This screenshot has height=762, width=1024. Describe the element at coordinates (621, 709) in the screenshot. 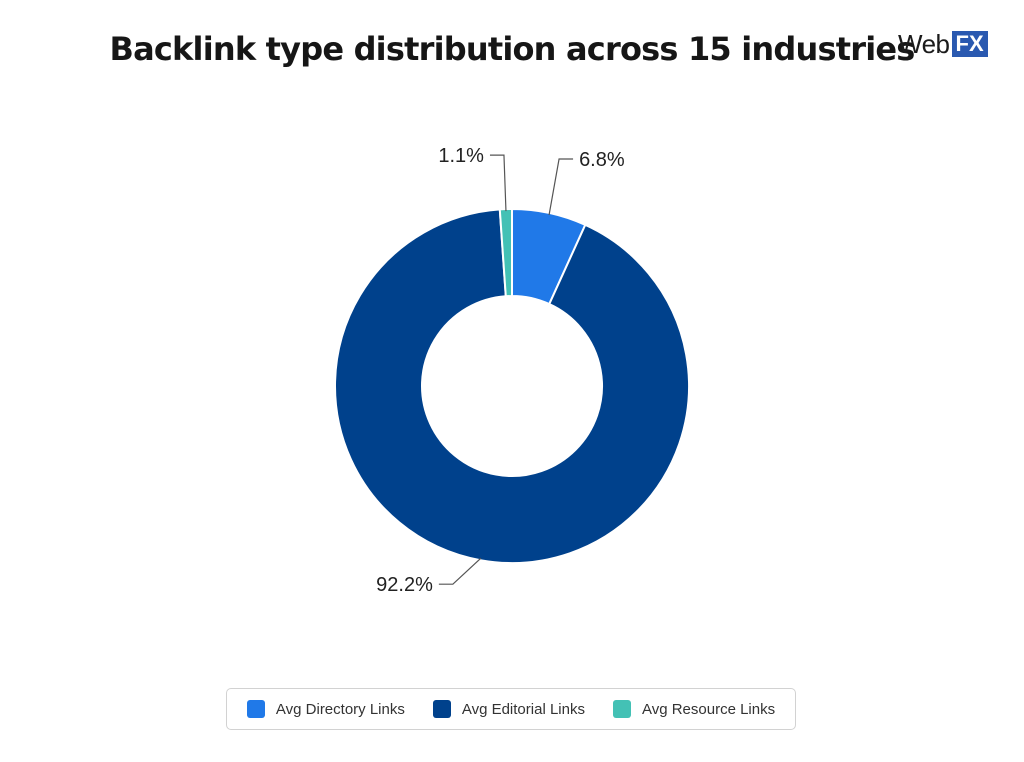

I see `legend-swatch-resource` at that location.